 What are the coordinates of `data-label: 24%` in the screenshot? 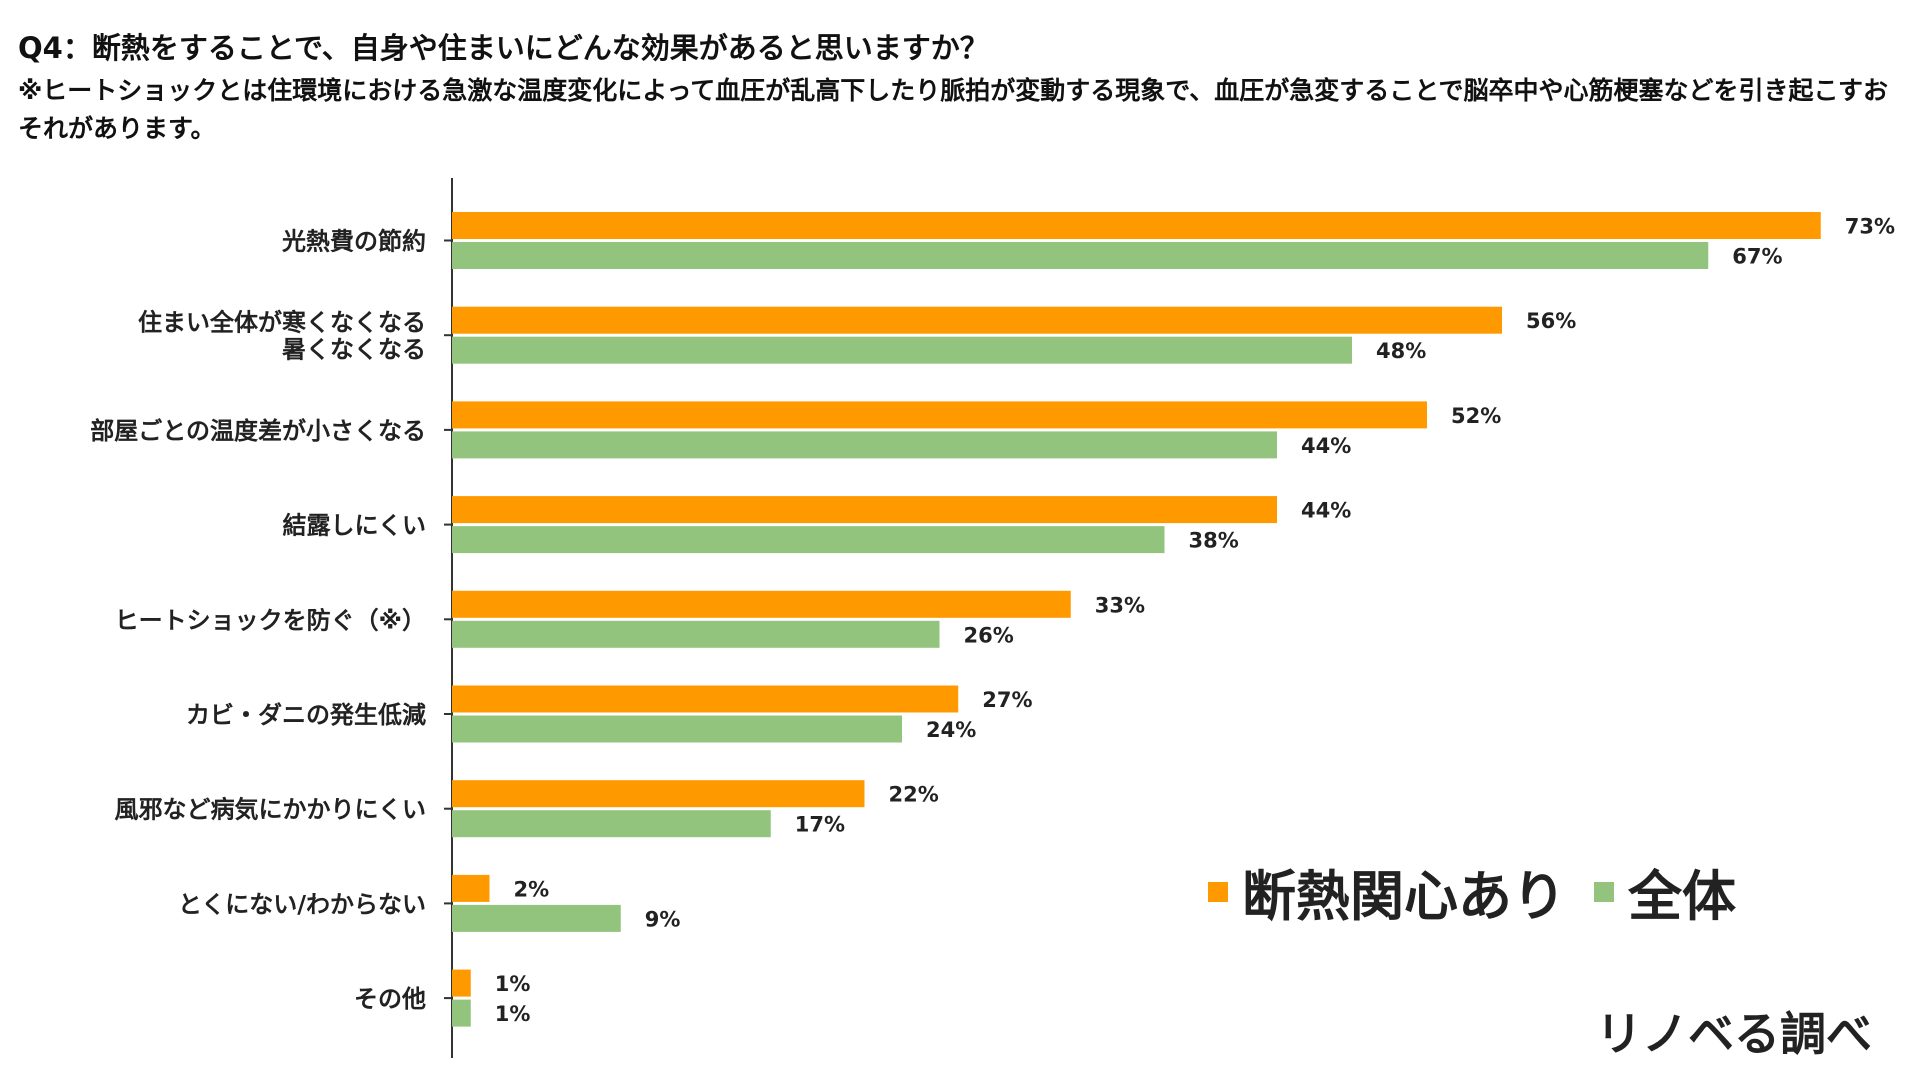 It's located at (951, 730).